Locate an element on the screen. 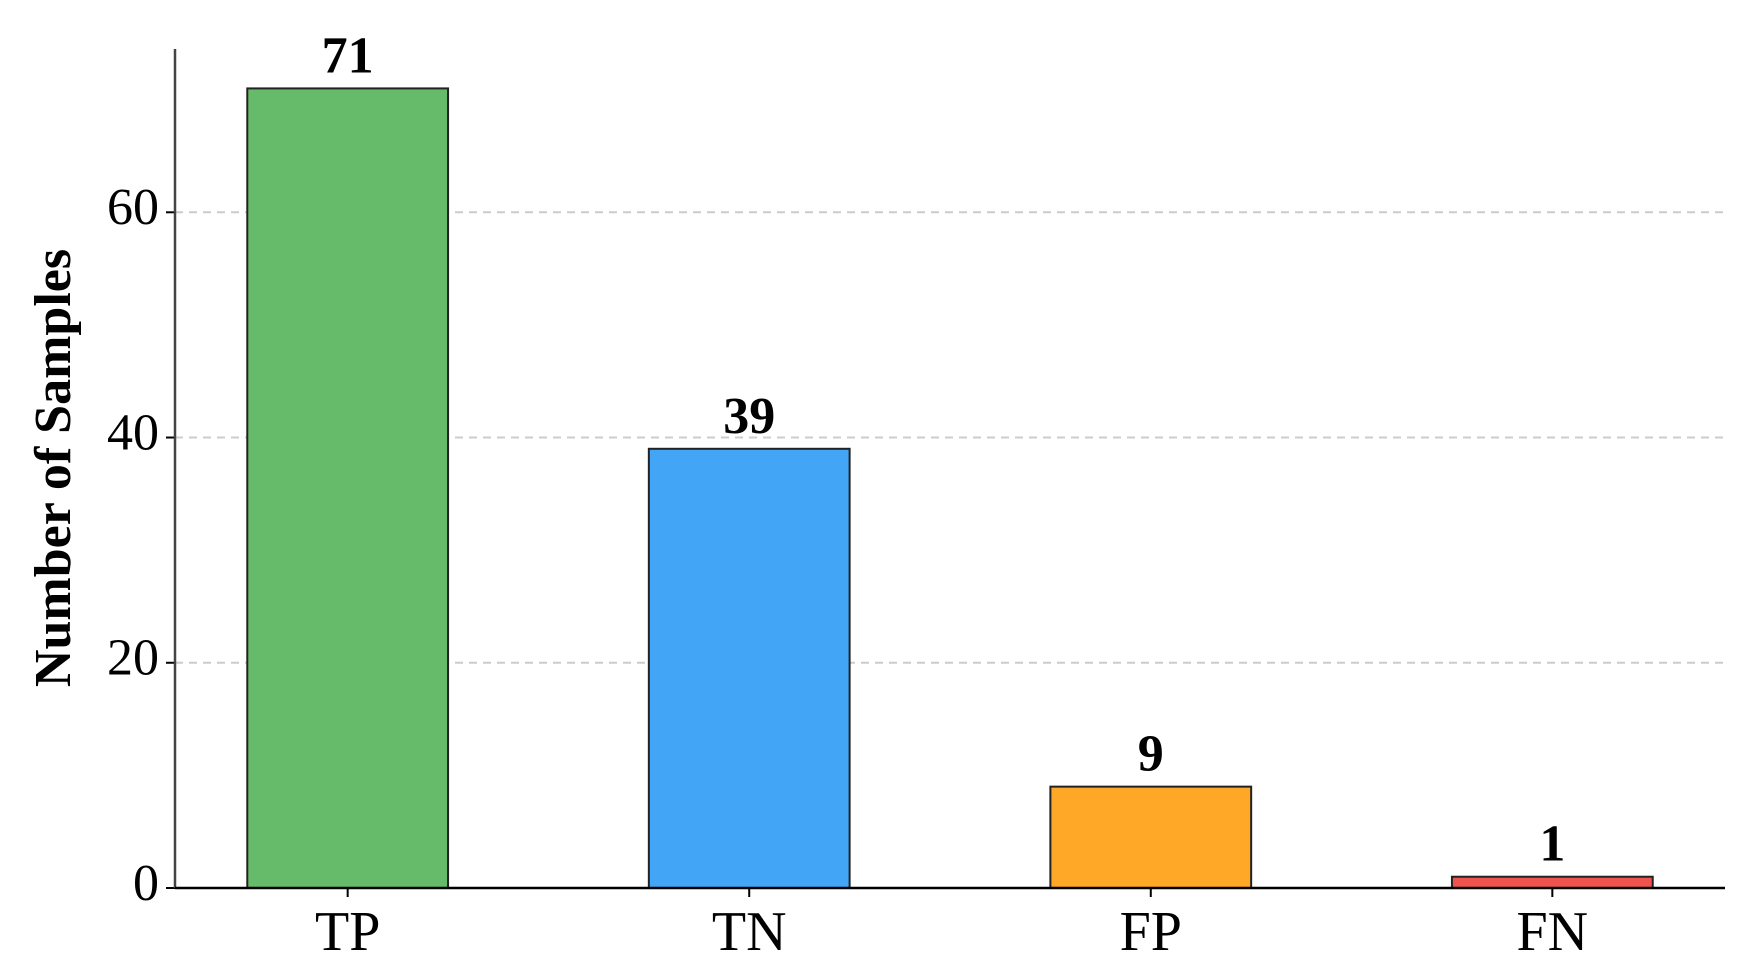  value-label: 1 is located at coordinates (1552, 844).